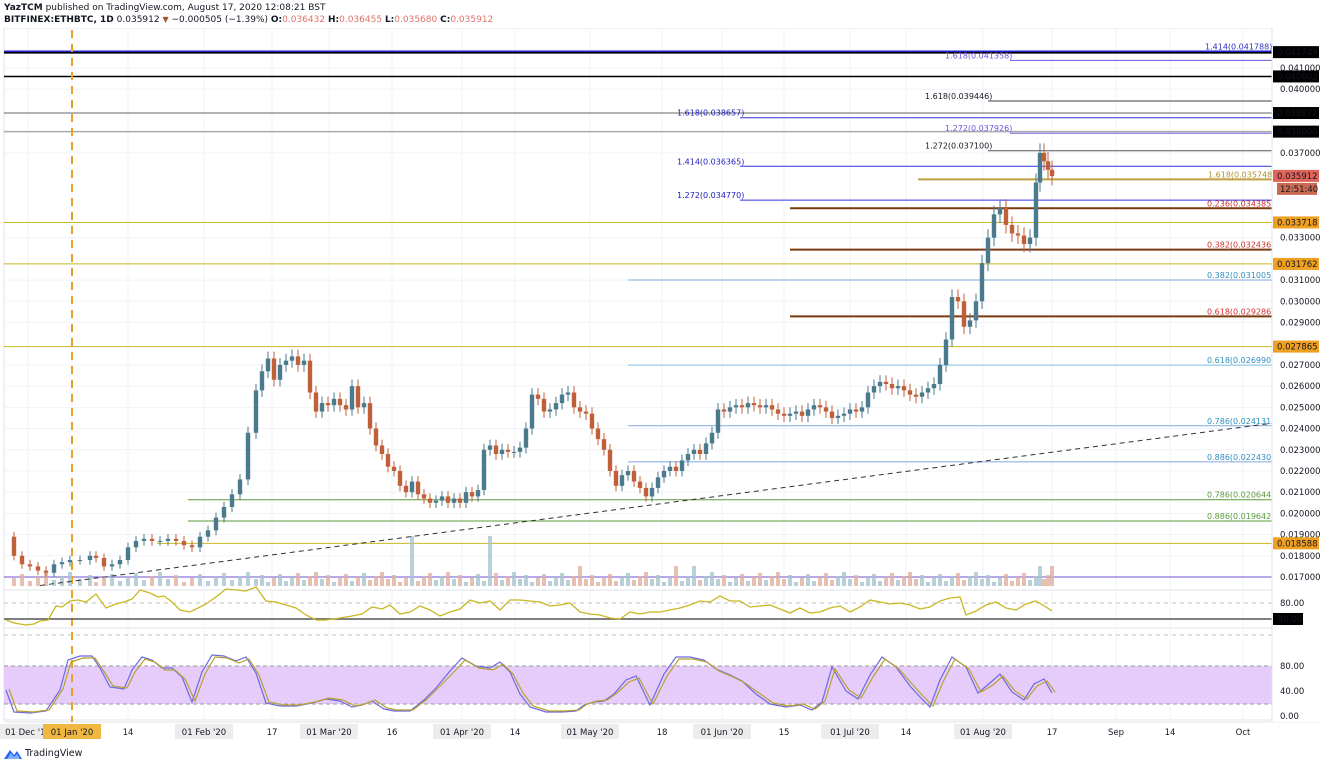  Describe the element at coordinates (276, 20) in the screenshot. I see `open-label: O:` at that location.